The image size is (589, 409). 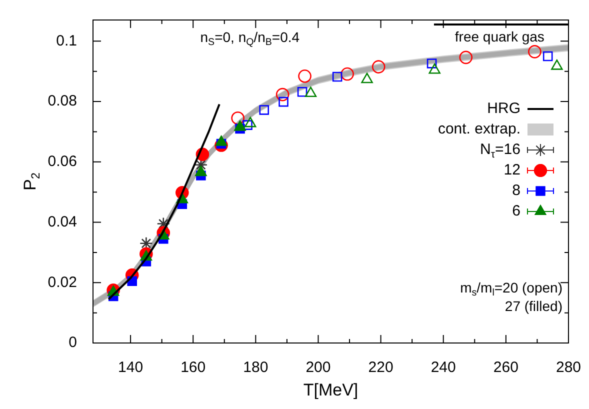 I want to click on legend-label: HRG, so click(x=503, y=109).